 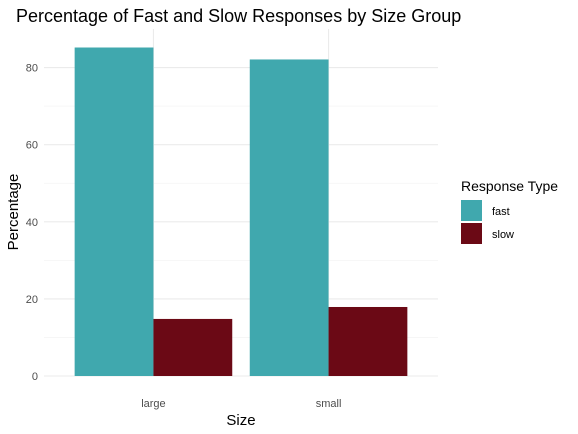 I want to click on y-tick-label: 20, so click(x=32, y=300).